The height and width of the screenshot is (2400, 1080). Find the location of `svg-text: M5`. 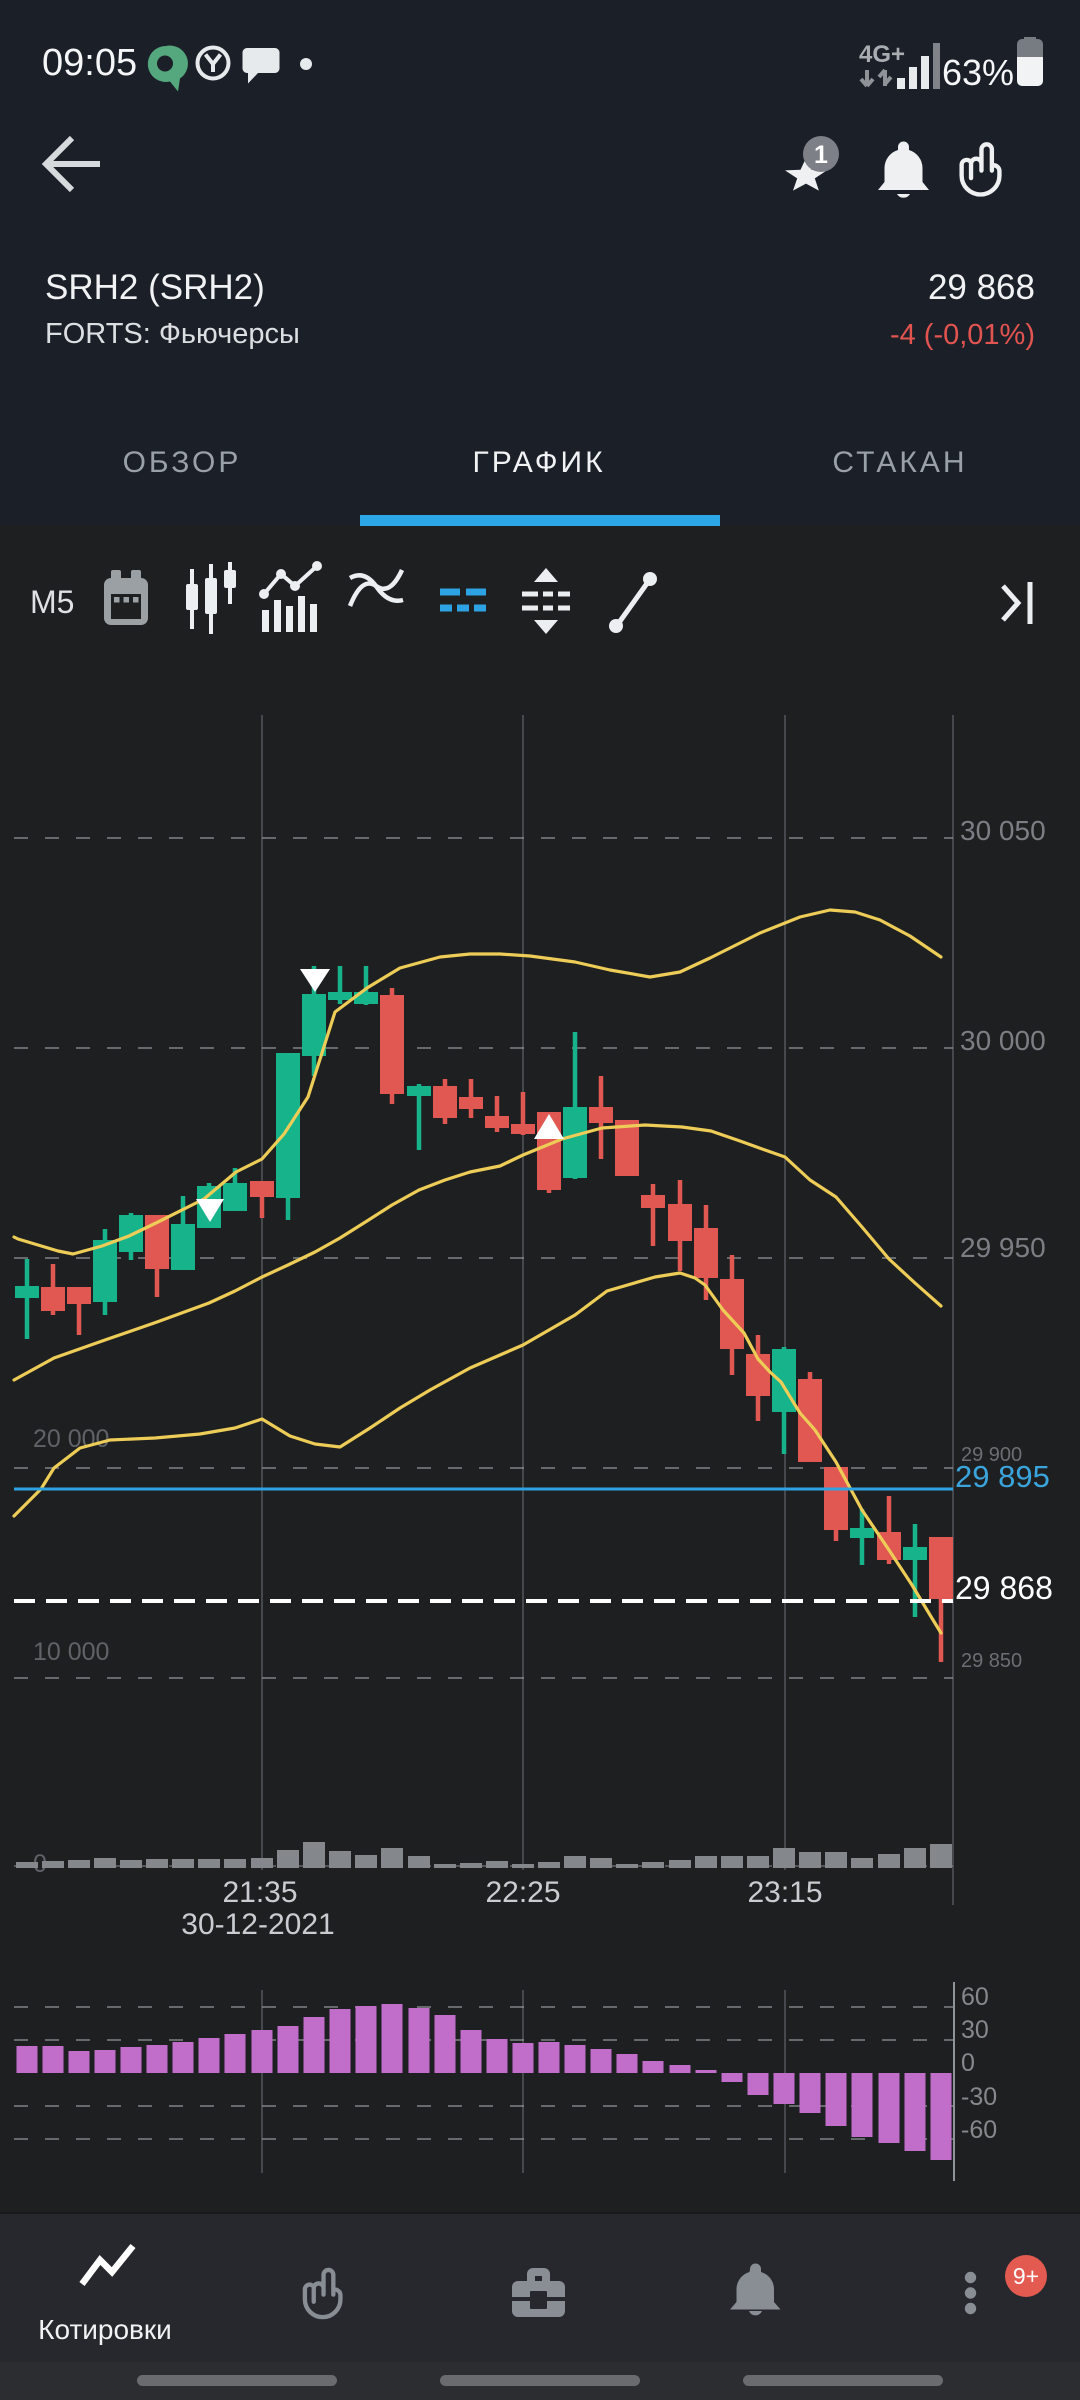

svg-text: M5 is located at coordinates (52, 602).